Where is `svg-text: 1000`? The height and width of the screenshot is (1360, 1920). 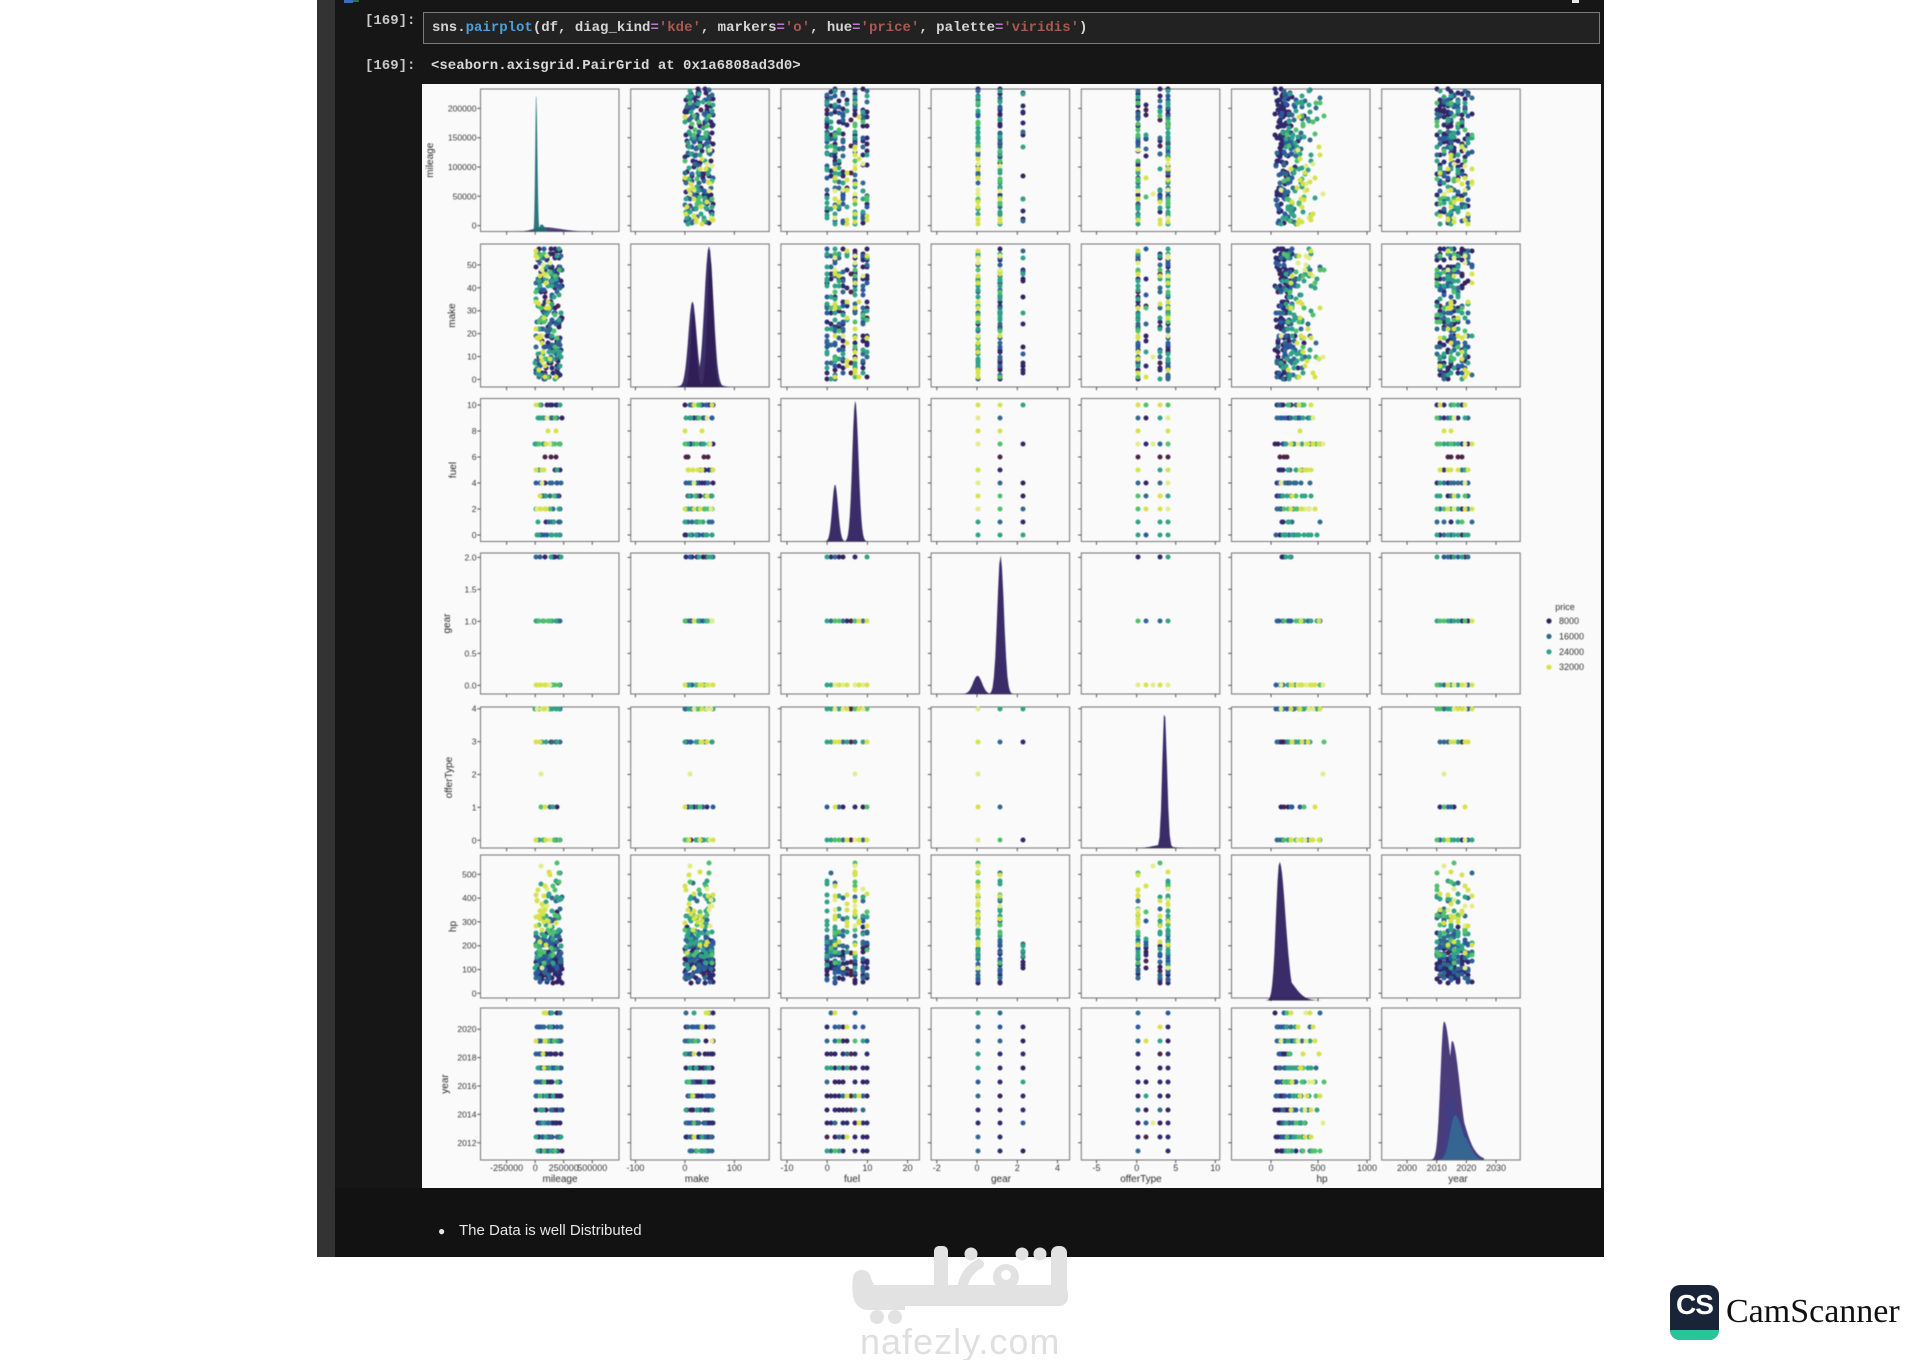
svg-text: 1000 is located at coordinates (1367, 1168).